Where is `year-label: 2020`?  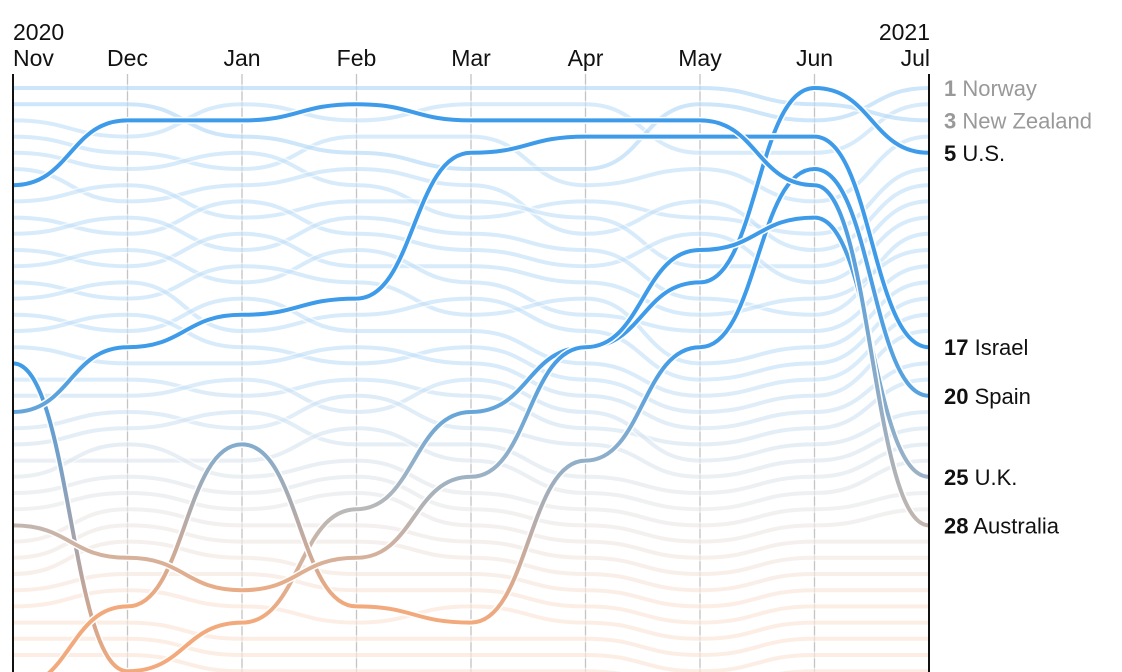 year-label: 2020 is located at coordinates (38, 32).